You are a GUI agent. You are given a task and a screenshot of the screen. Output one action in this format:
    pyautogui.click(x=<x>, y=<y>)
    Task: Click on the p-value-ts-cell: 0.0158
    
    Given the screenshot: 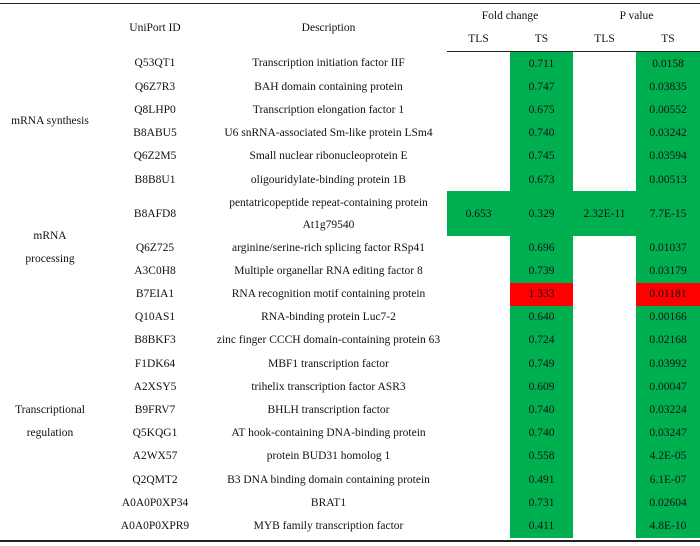 What is the action you would take?
    pyautogui.click(x=668, y=63)
    